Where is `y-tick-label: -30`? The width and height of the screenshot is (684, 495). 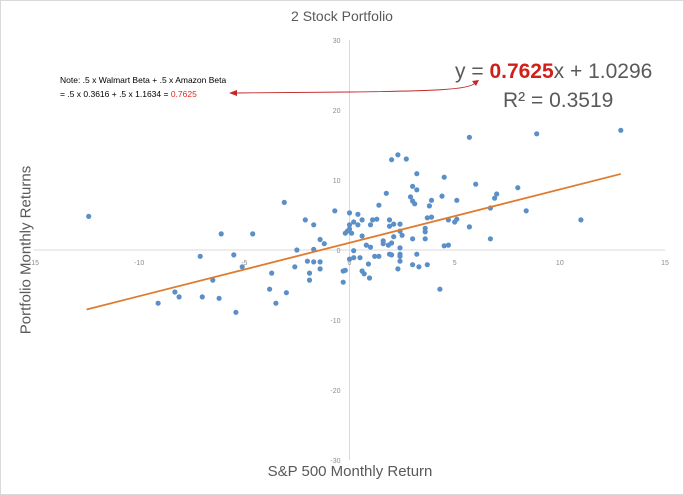
y-tick-label: -30 is located at coordinates (335, 461).